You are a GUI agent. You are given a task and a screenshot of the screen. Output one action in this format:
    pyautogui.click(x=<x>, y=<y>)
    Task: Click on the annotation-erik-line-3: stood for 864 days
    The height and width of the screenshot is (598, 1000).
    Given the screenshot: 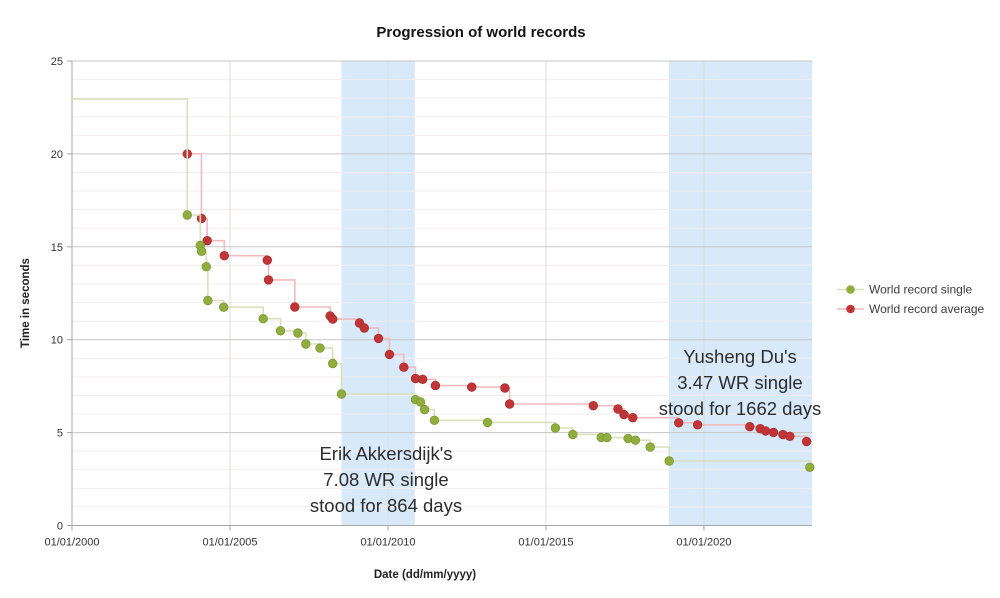 What is the action you would take?
    pyautogui.click(x=386, y=505)
    